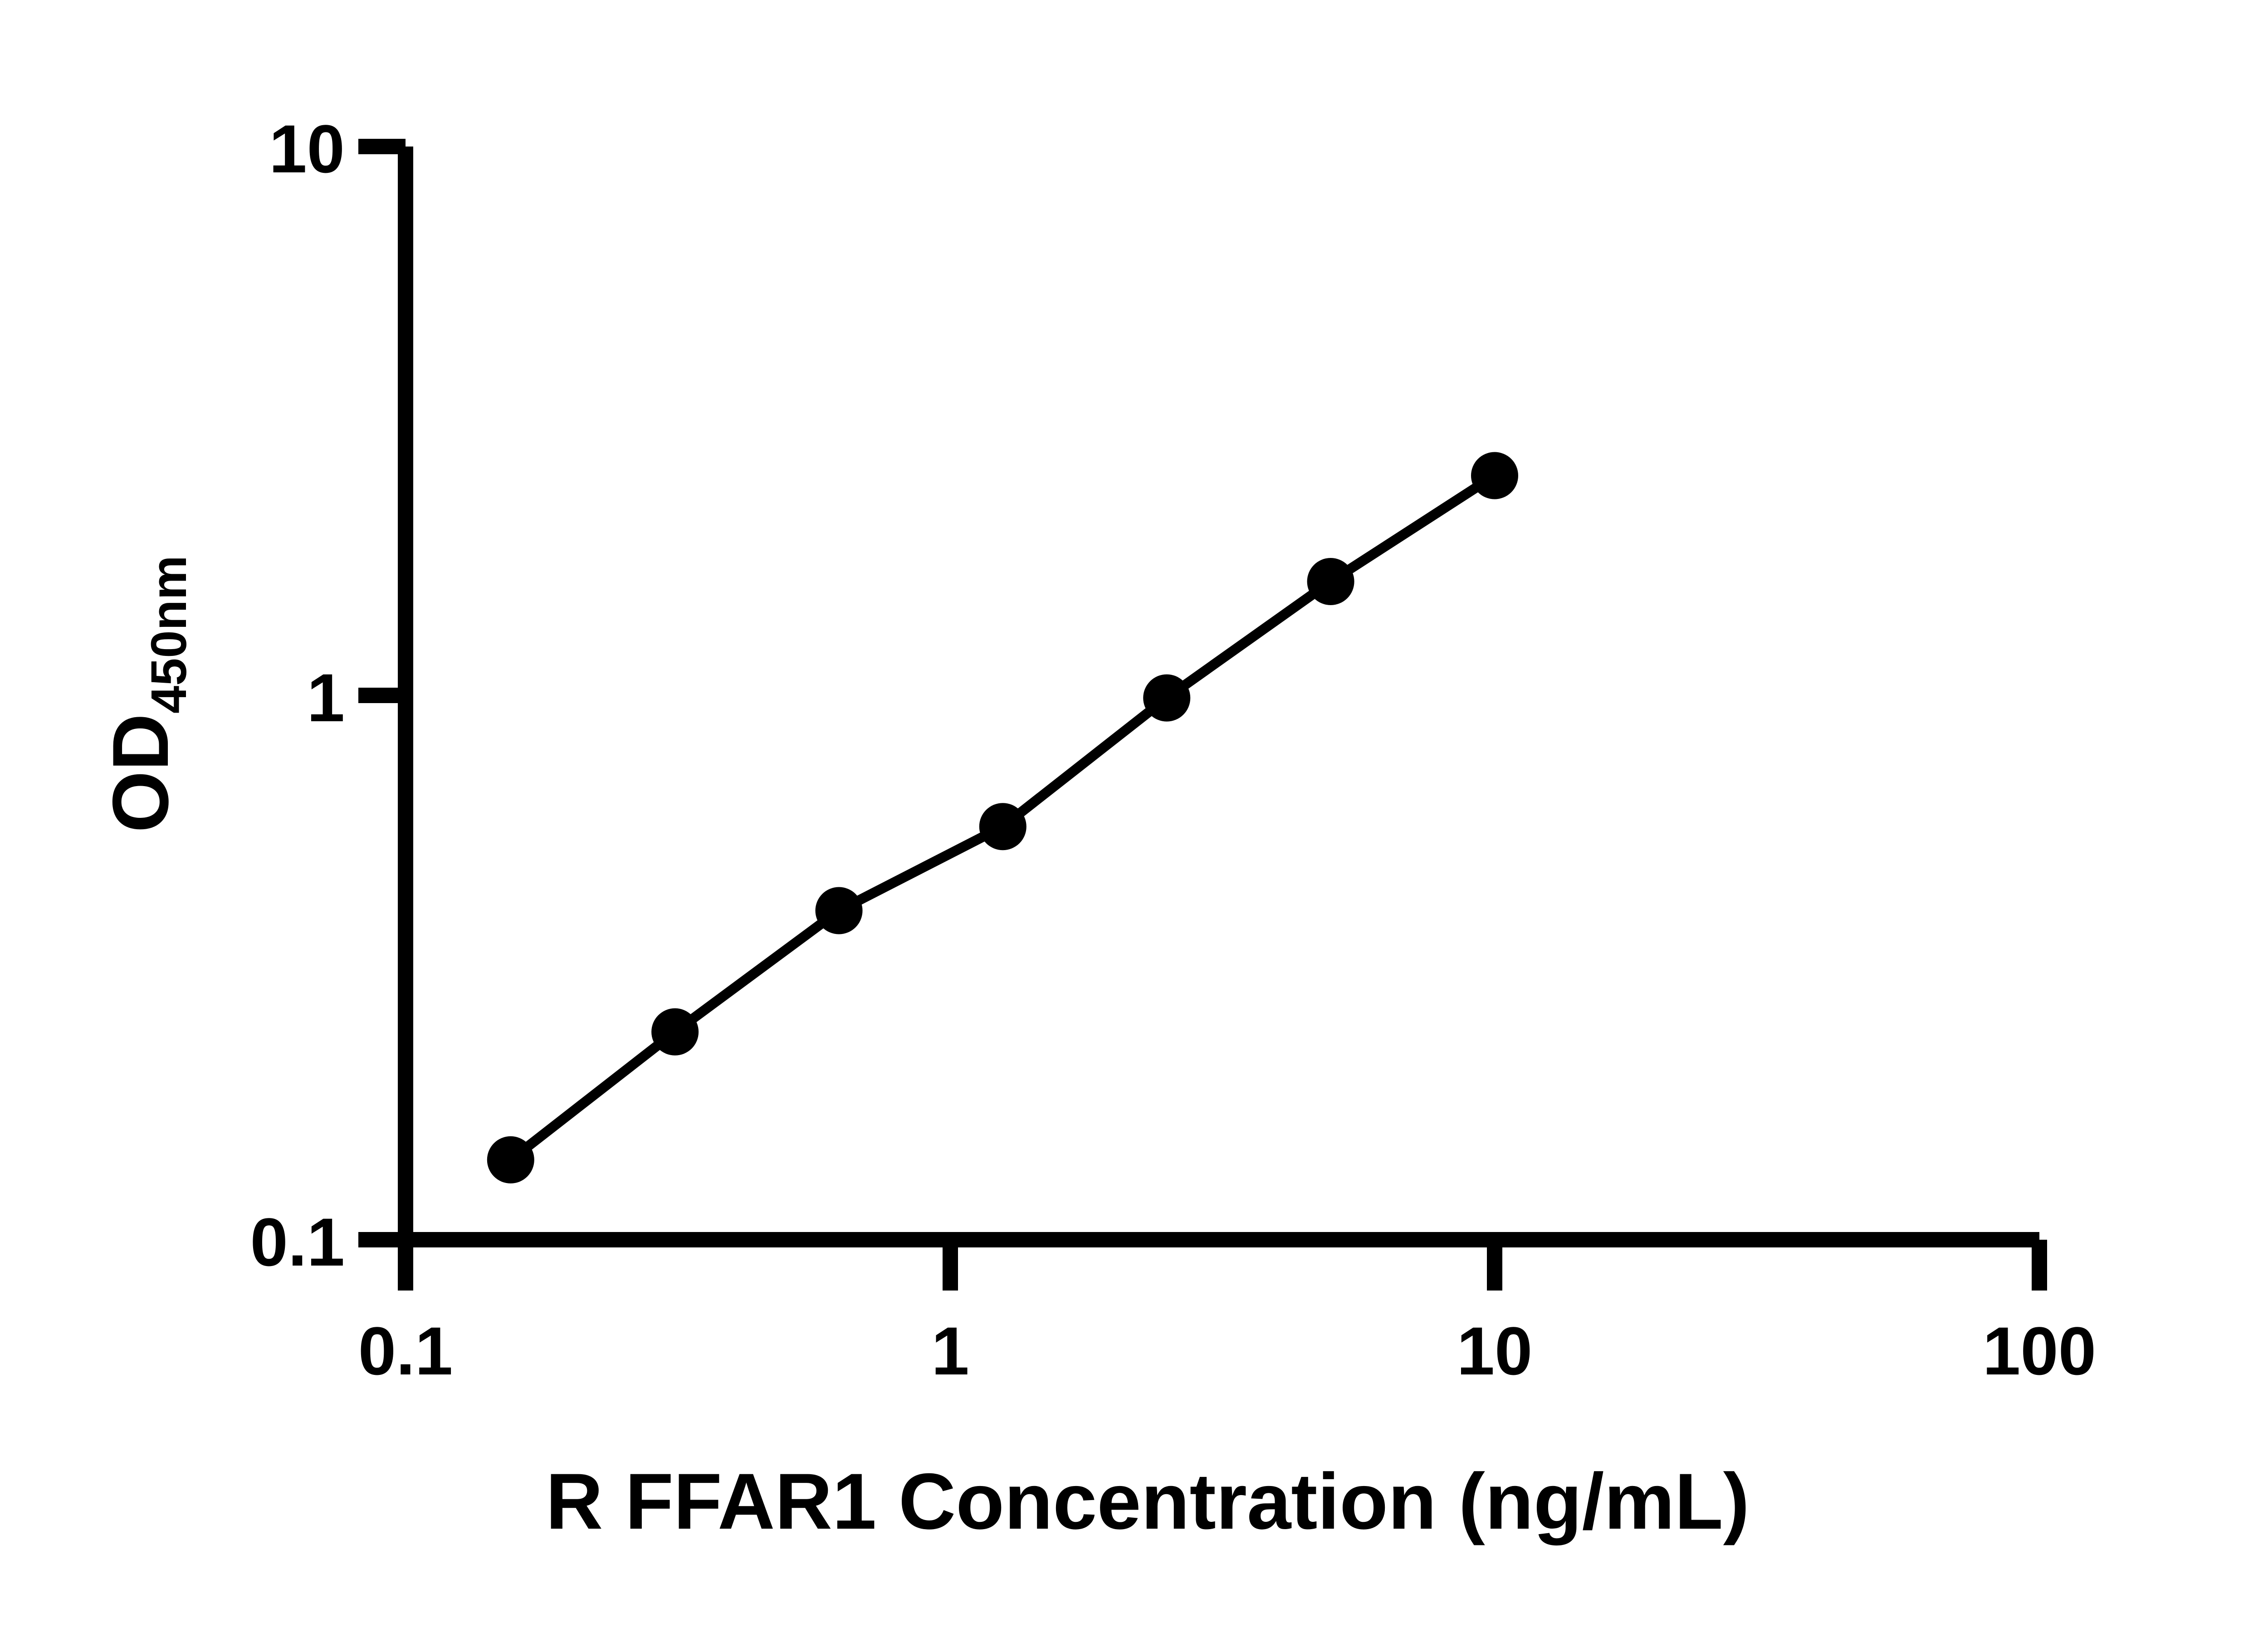 The height and width of the screenshot is (1633, 2268). Describe the element at coordinates (1223, 1265) in the screenshot. I see `x-axis-ticks` at that location.